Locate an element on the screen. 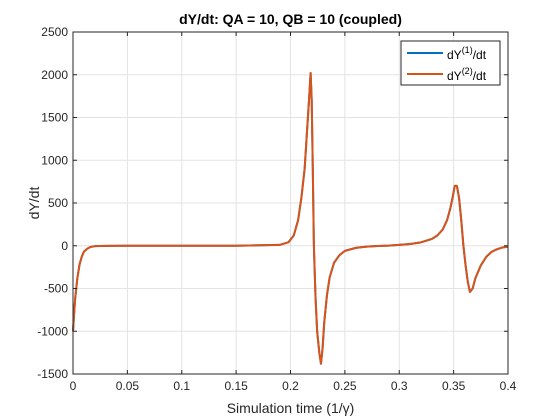 The image size is (560, 420). x-tick-label: 0.05 is located at coordinates (128, 386).